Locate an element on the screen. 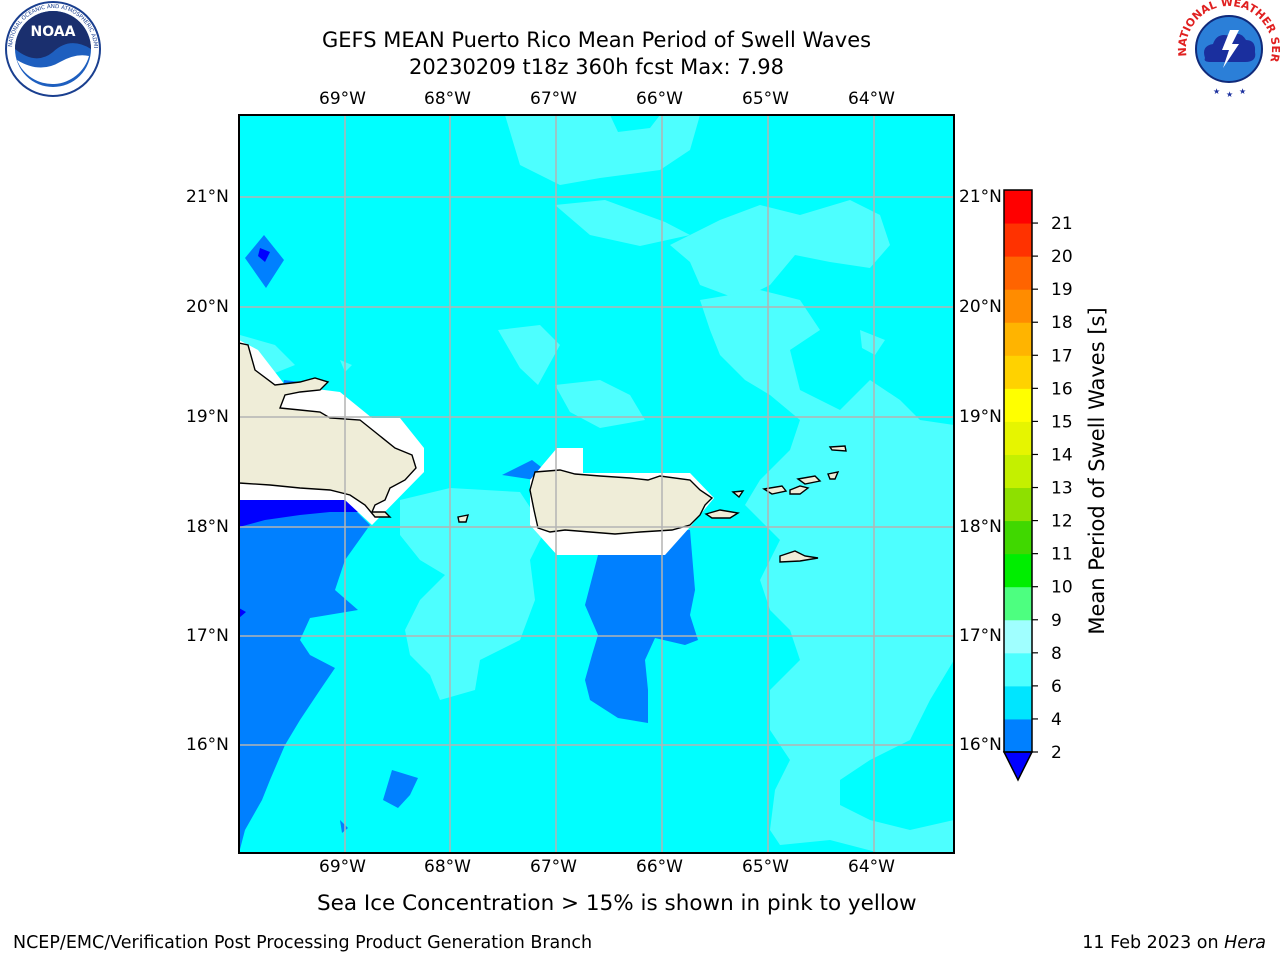 The image size is (1280, 960). lon-label-top: 68°W is located at coordinates (447, 99).